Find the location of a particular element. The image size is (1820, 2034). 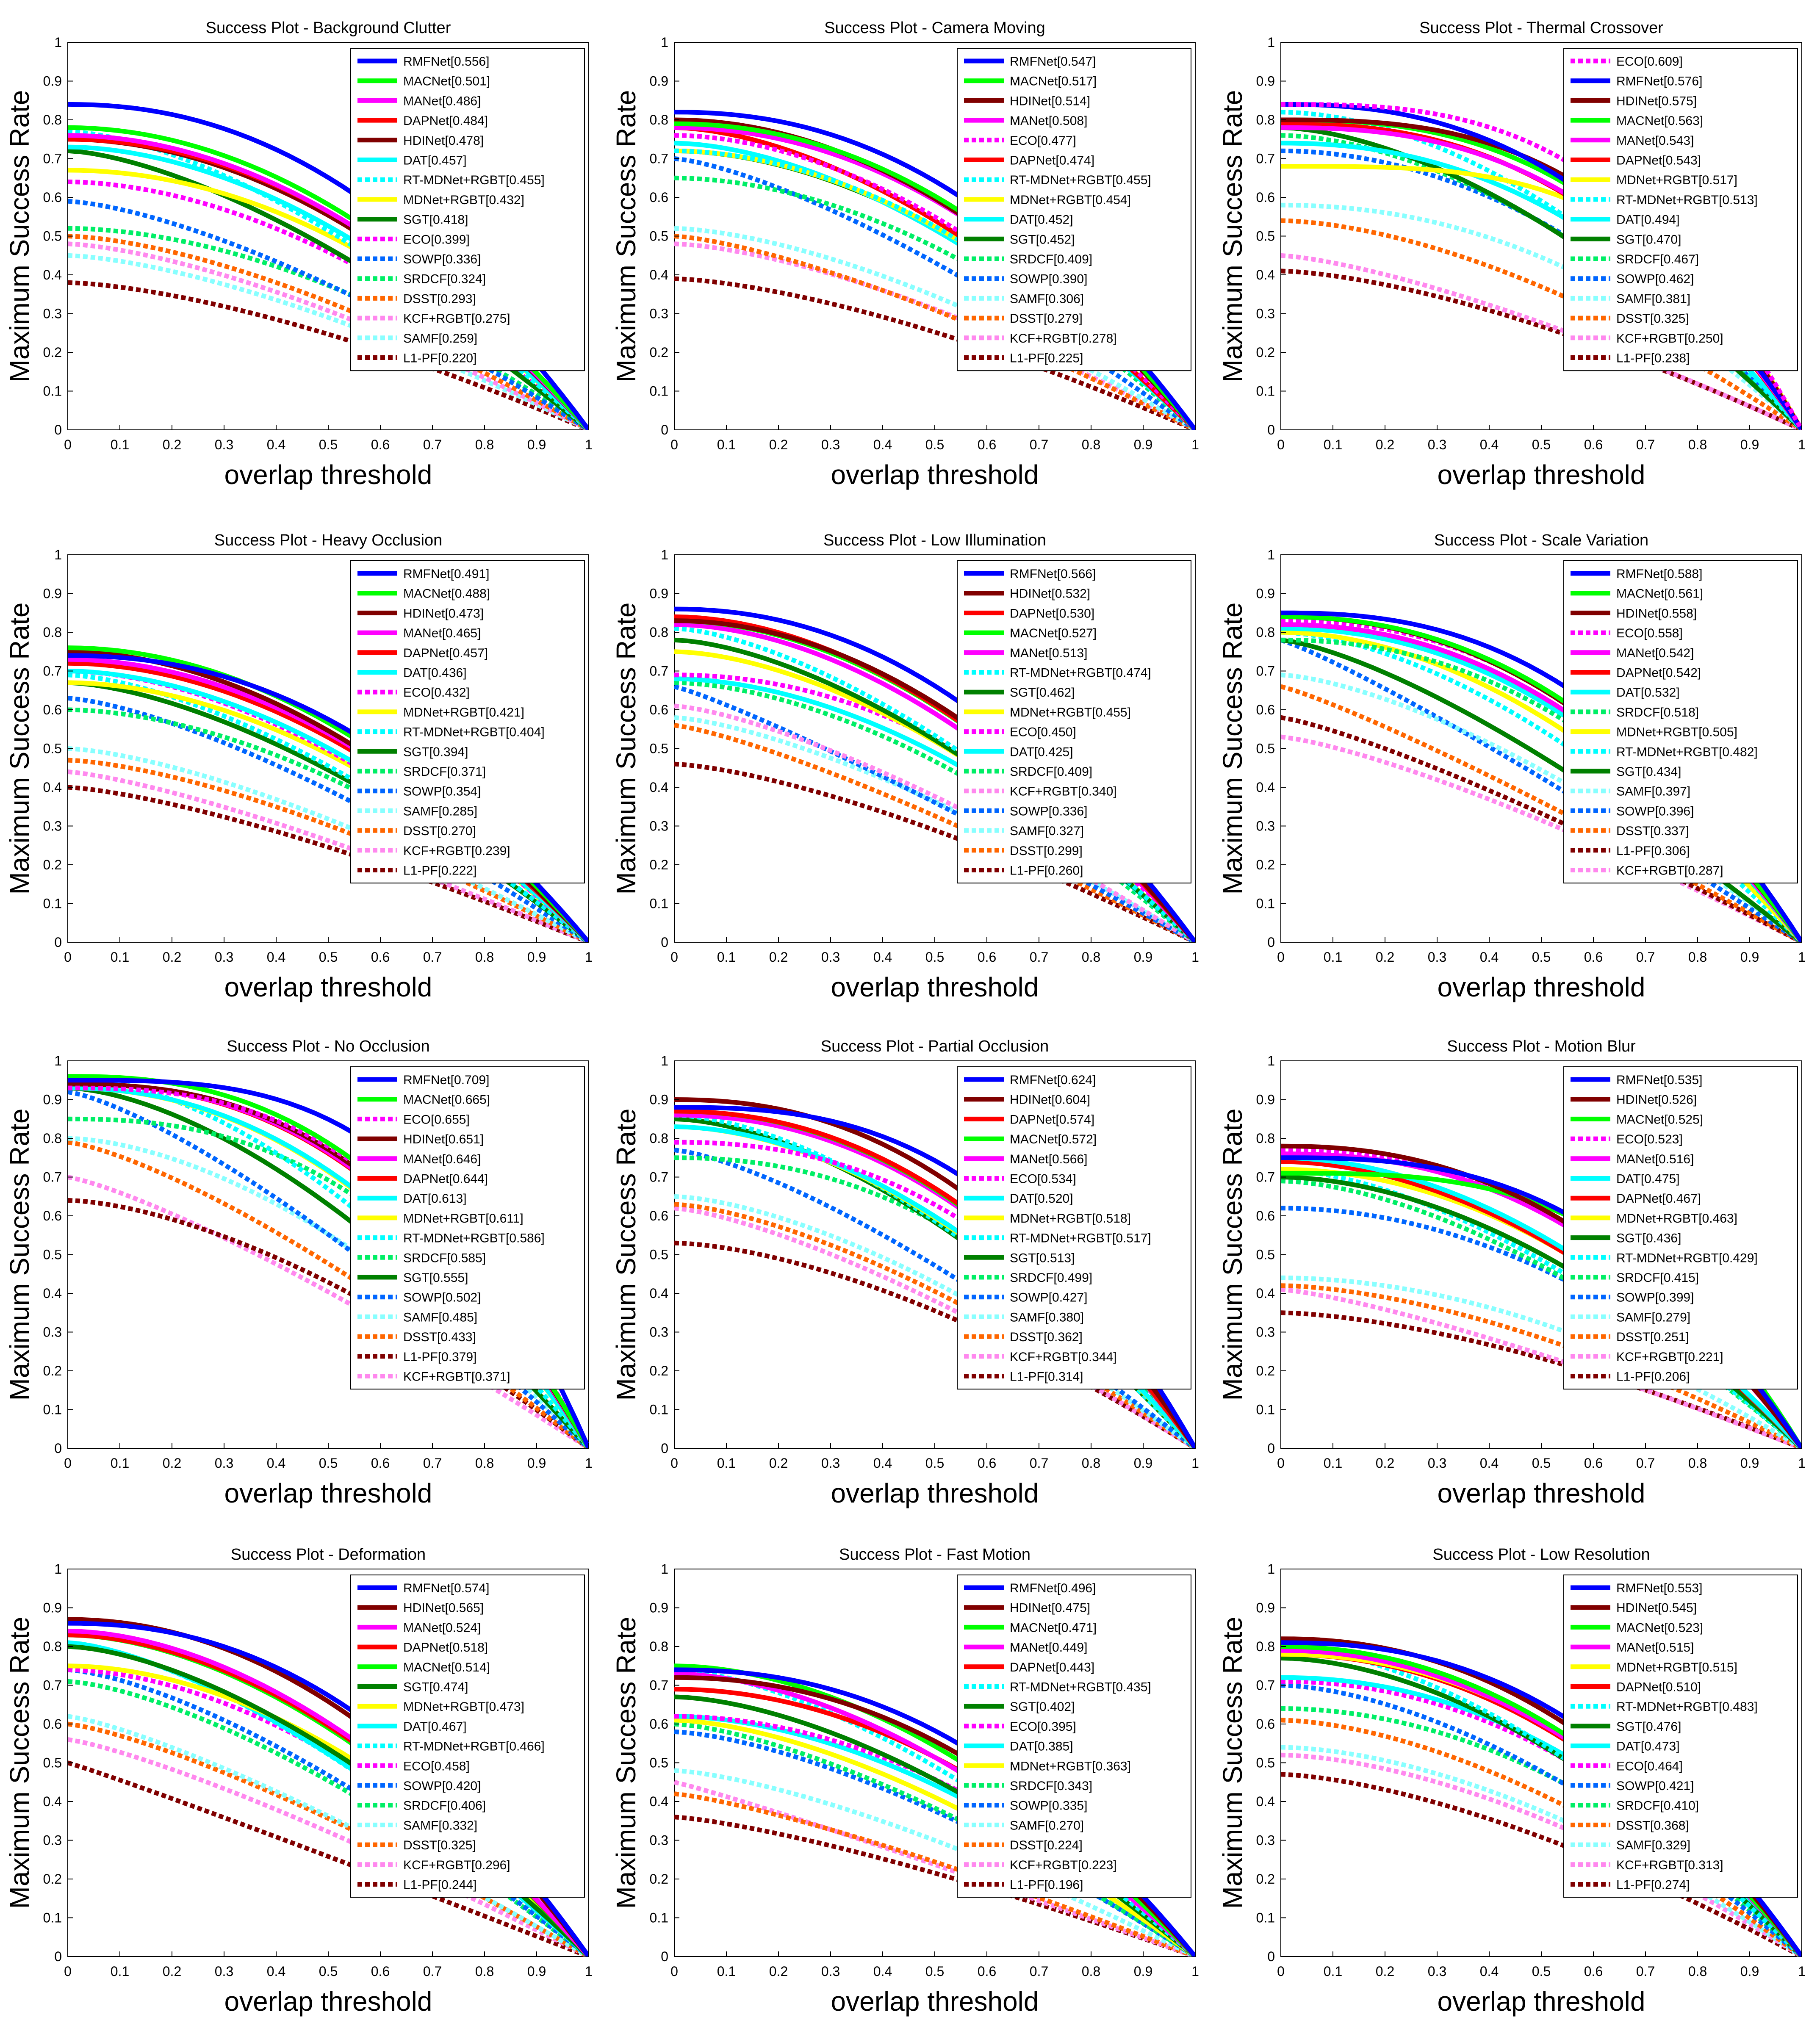

y-tick-label: 0.9 is located at coordinates (659, 81).